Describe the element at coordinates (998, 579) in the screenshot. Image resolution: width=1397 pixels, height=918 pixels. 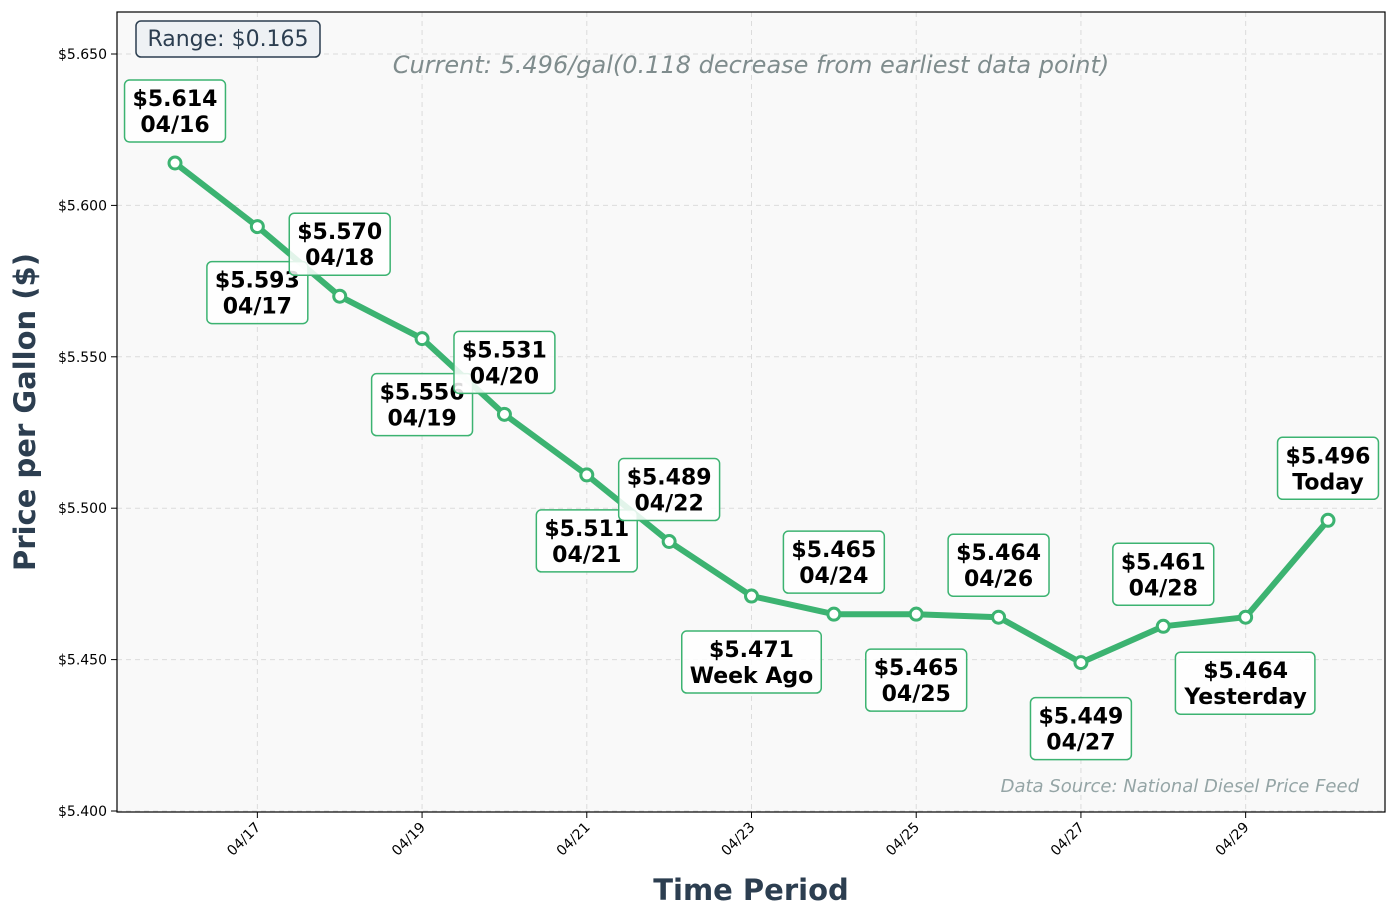
I see `data-label-date: 04/26` at that location.